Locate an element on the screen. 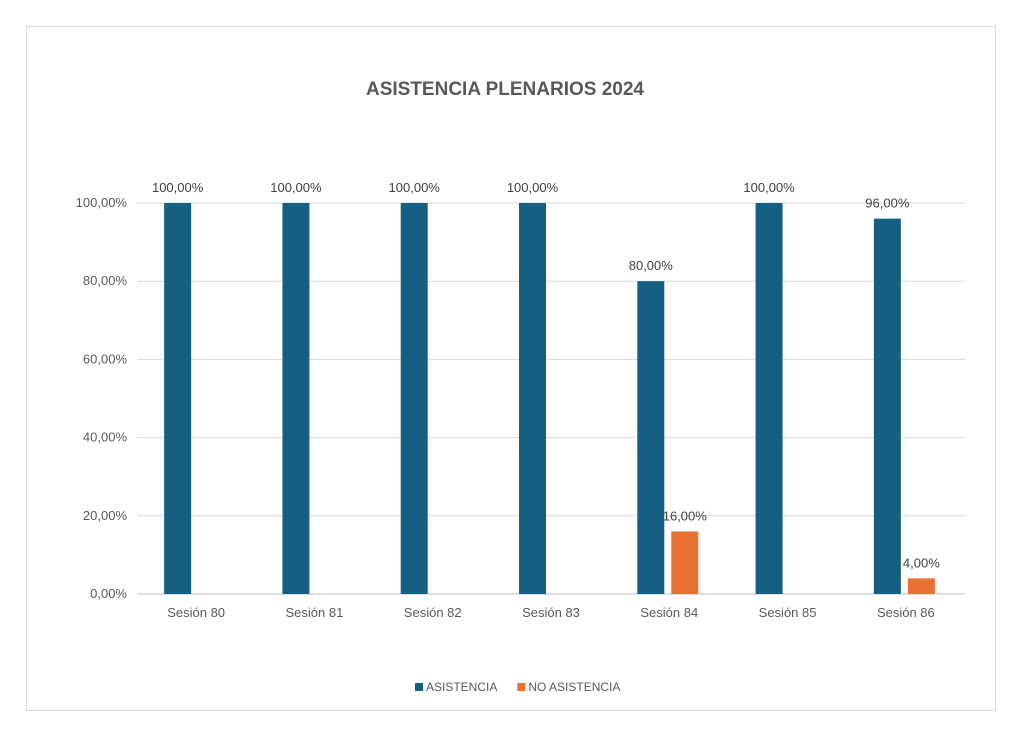 The width and height of the screenshot is (1024, 747). y-tick-label: 0,00% is located at coordinates (108, 593).